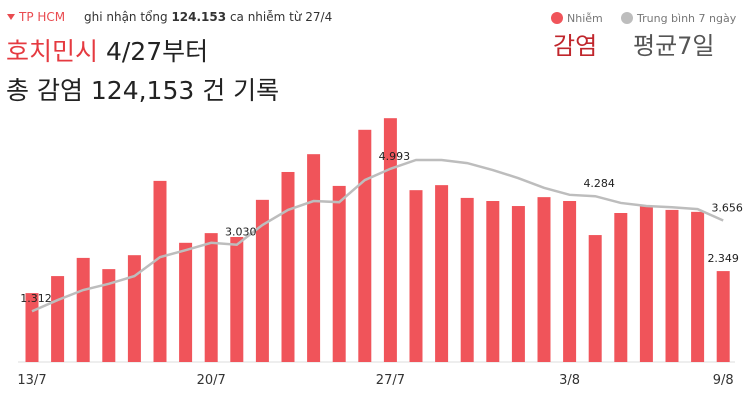  What do you see at coordinates (723, 258) in the screenshot?
I see `value-label: 2.349` at bounding box center [723, 258].